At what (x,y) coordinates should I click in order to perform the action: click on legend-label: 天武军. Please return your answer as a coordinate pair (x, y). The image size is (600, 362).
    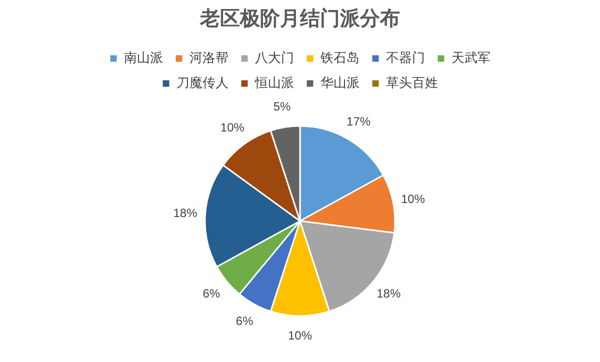
    Looking at the image, I should click on (471, 58).